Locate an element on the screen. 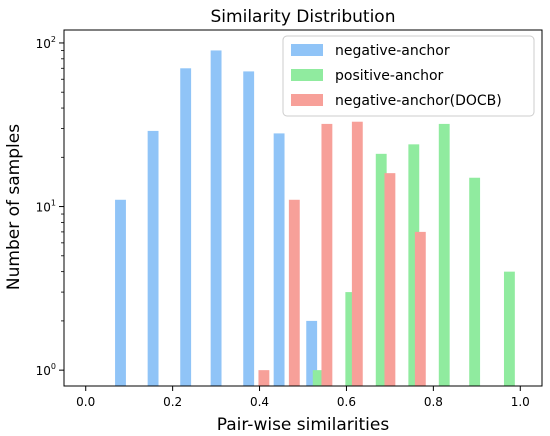 Image resolution: width=550 pixels, height=436 pixels. y-axis-ticks: 10⁰ 10¹ 10² is located at coordinates (50, 206).